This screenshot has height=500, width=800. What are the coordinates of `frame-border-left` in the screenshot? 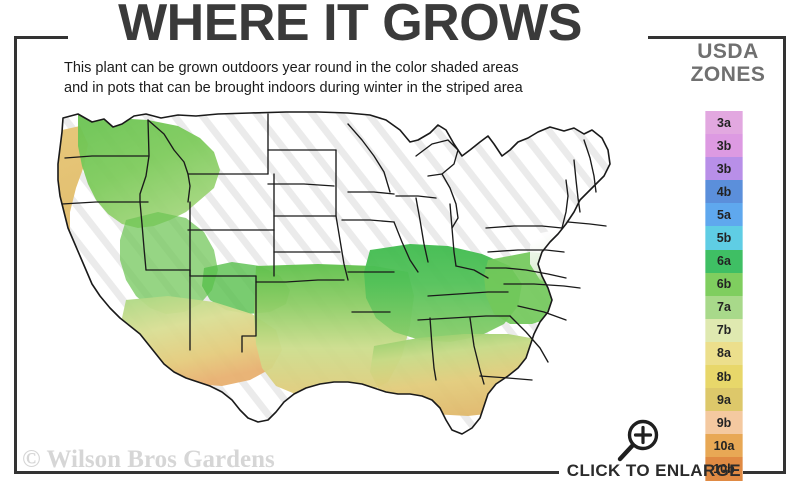 It's located at (15, 255).